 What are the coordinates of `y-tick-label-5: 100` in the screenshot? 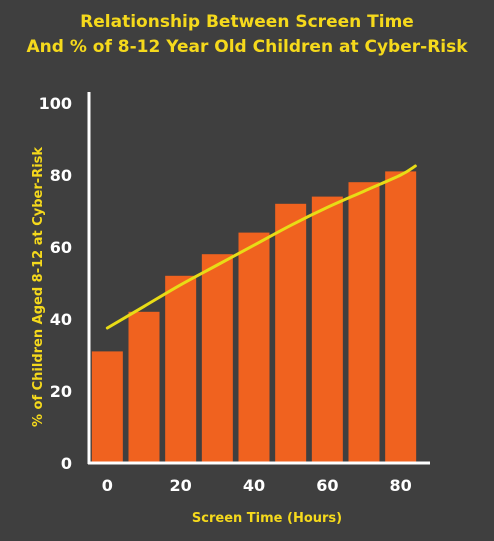 It's located at (55, 103).